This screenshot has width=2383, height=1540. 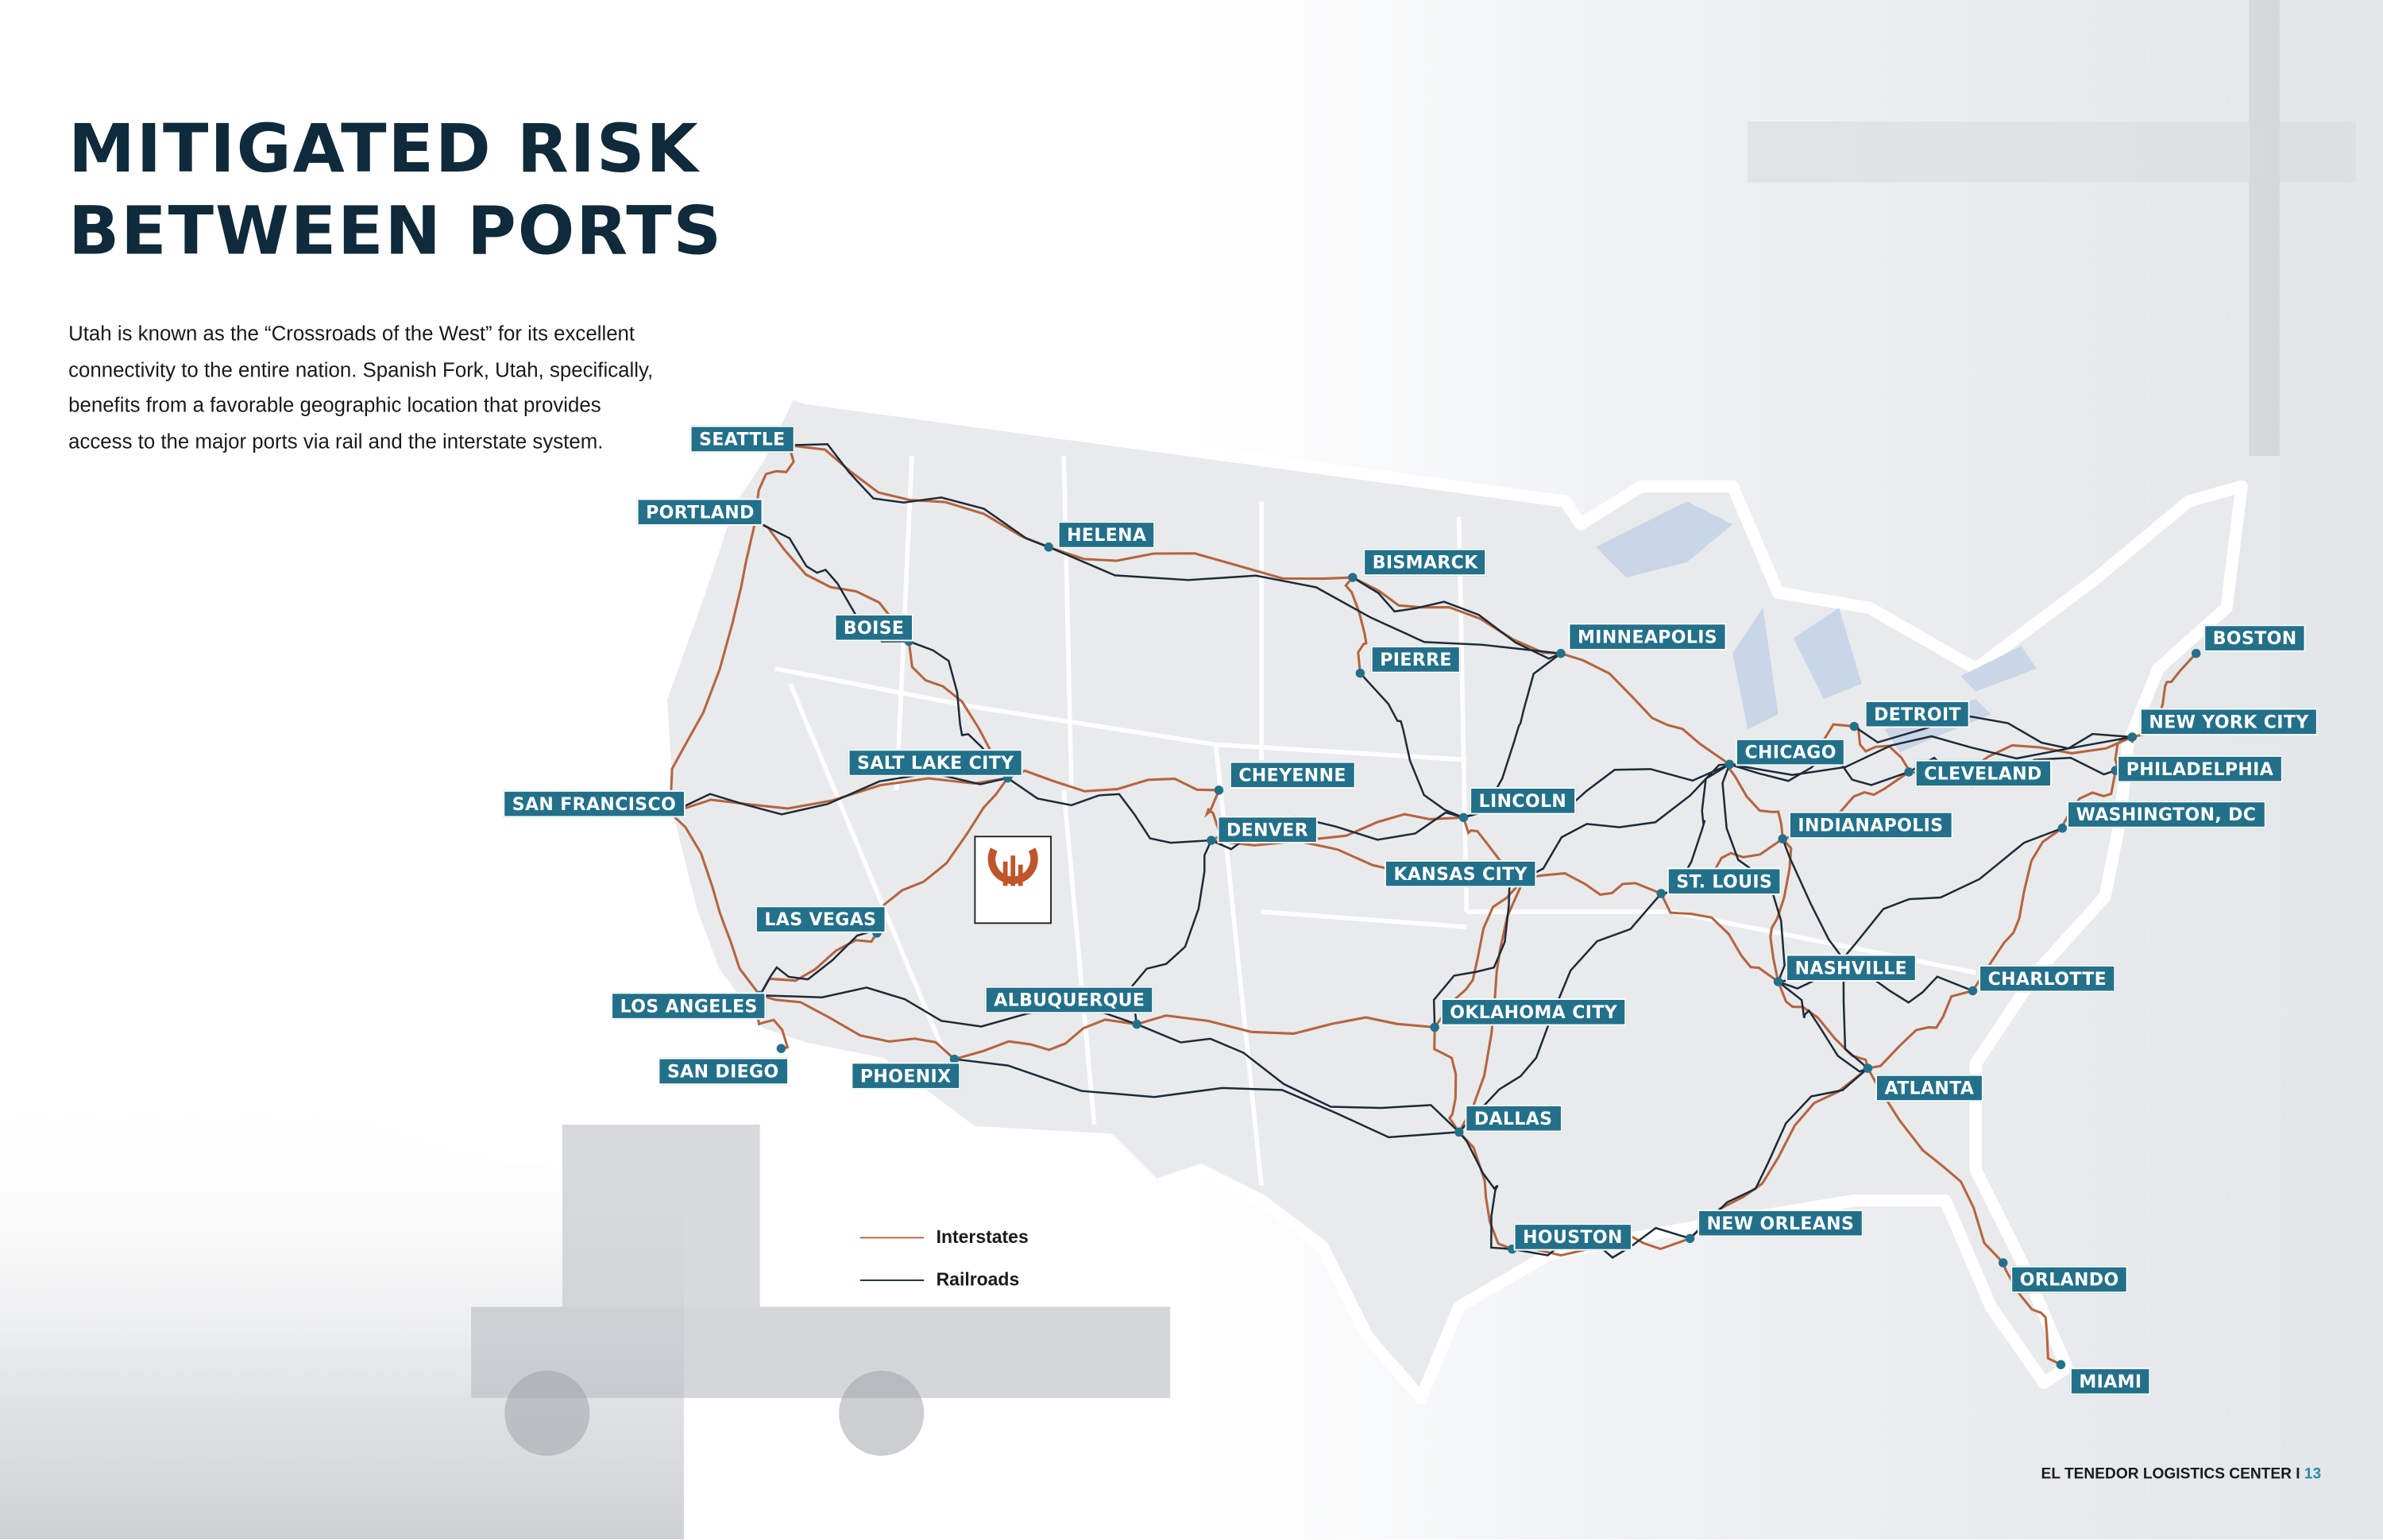 I want to click on city-label-salt-lake-city: SALT LAKE CITY, so click(x=935, y=763).